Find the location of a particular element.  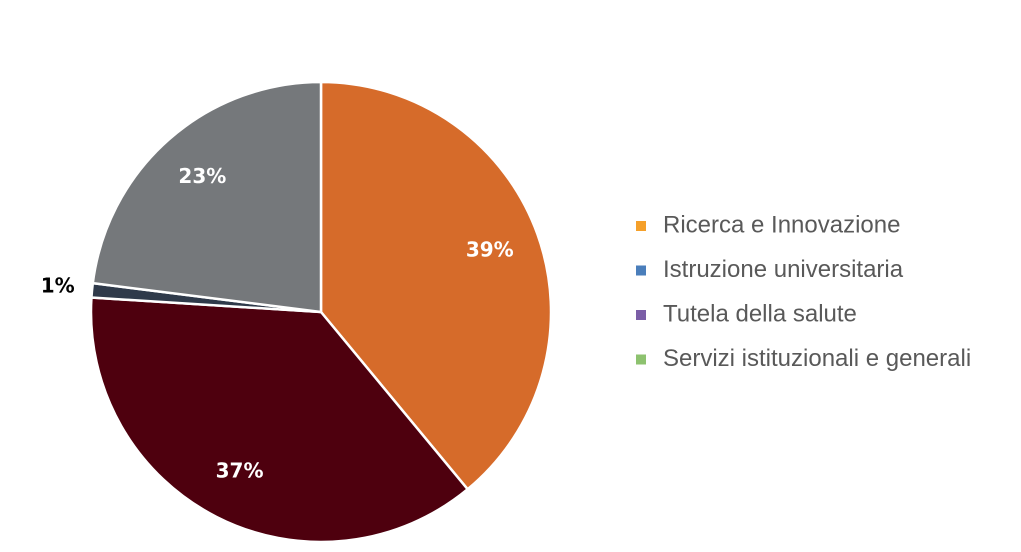

legend-label: Istruzione universitaria is located at coordinates (783, 269).